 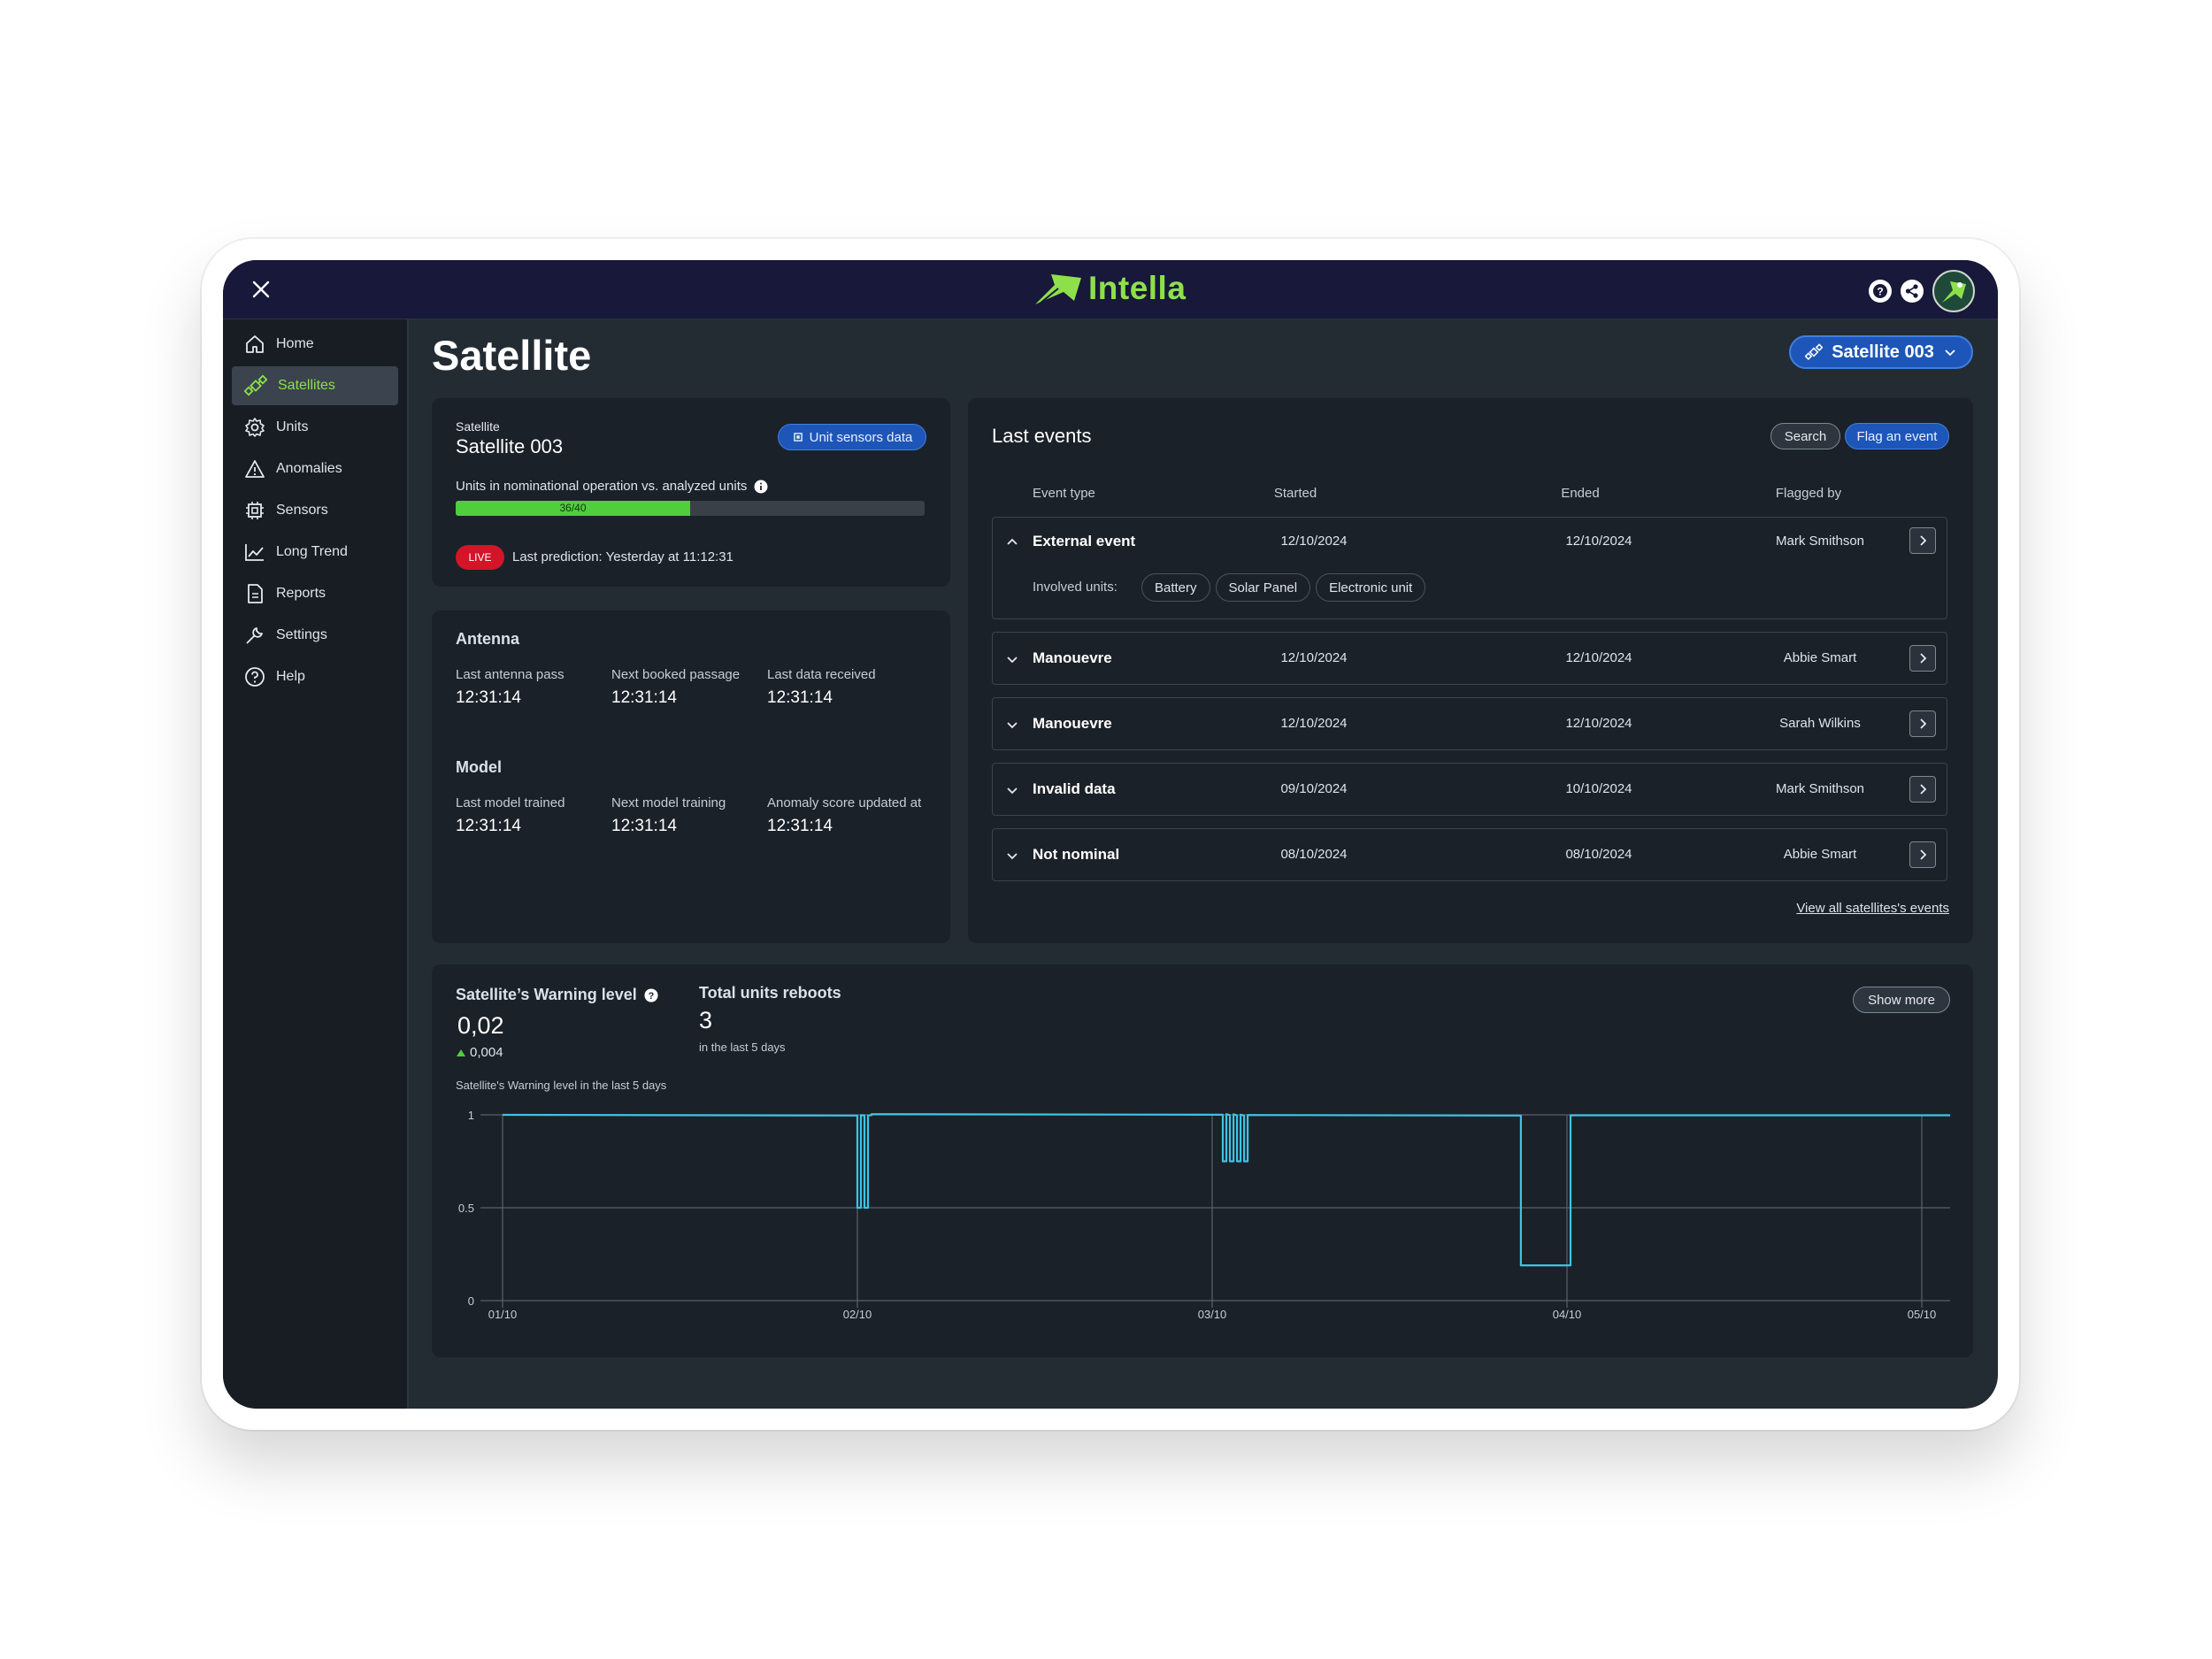 I want to click on col-ended: Ended, so click(x=1581, y=493).